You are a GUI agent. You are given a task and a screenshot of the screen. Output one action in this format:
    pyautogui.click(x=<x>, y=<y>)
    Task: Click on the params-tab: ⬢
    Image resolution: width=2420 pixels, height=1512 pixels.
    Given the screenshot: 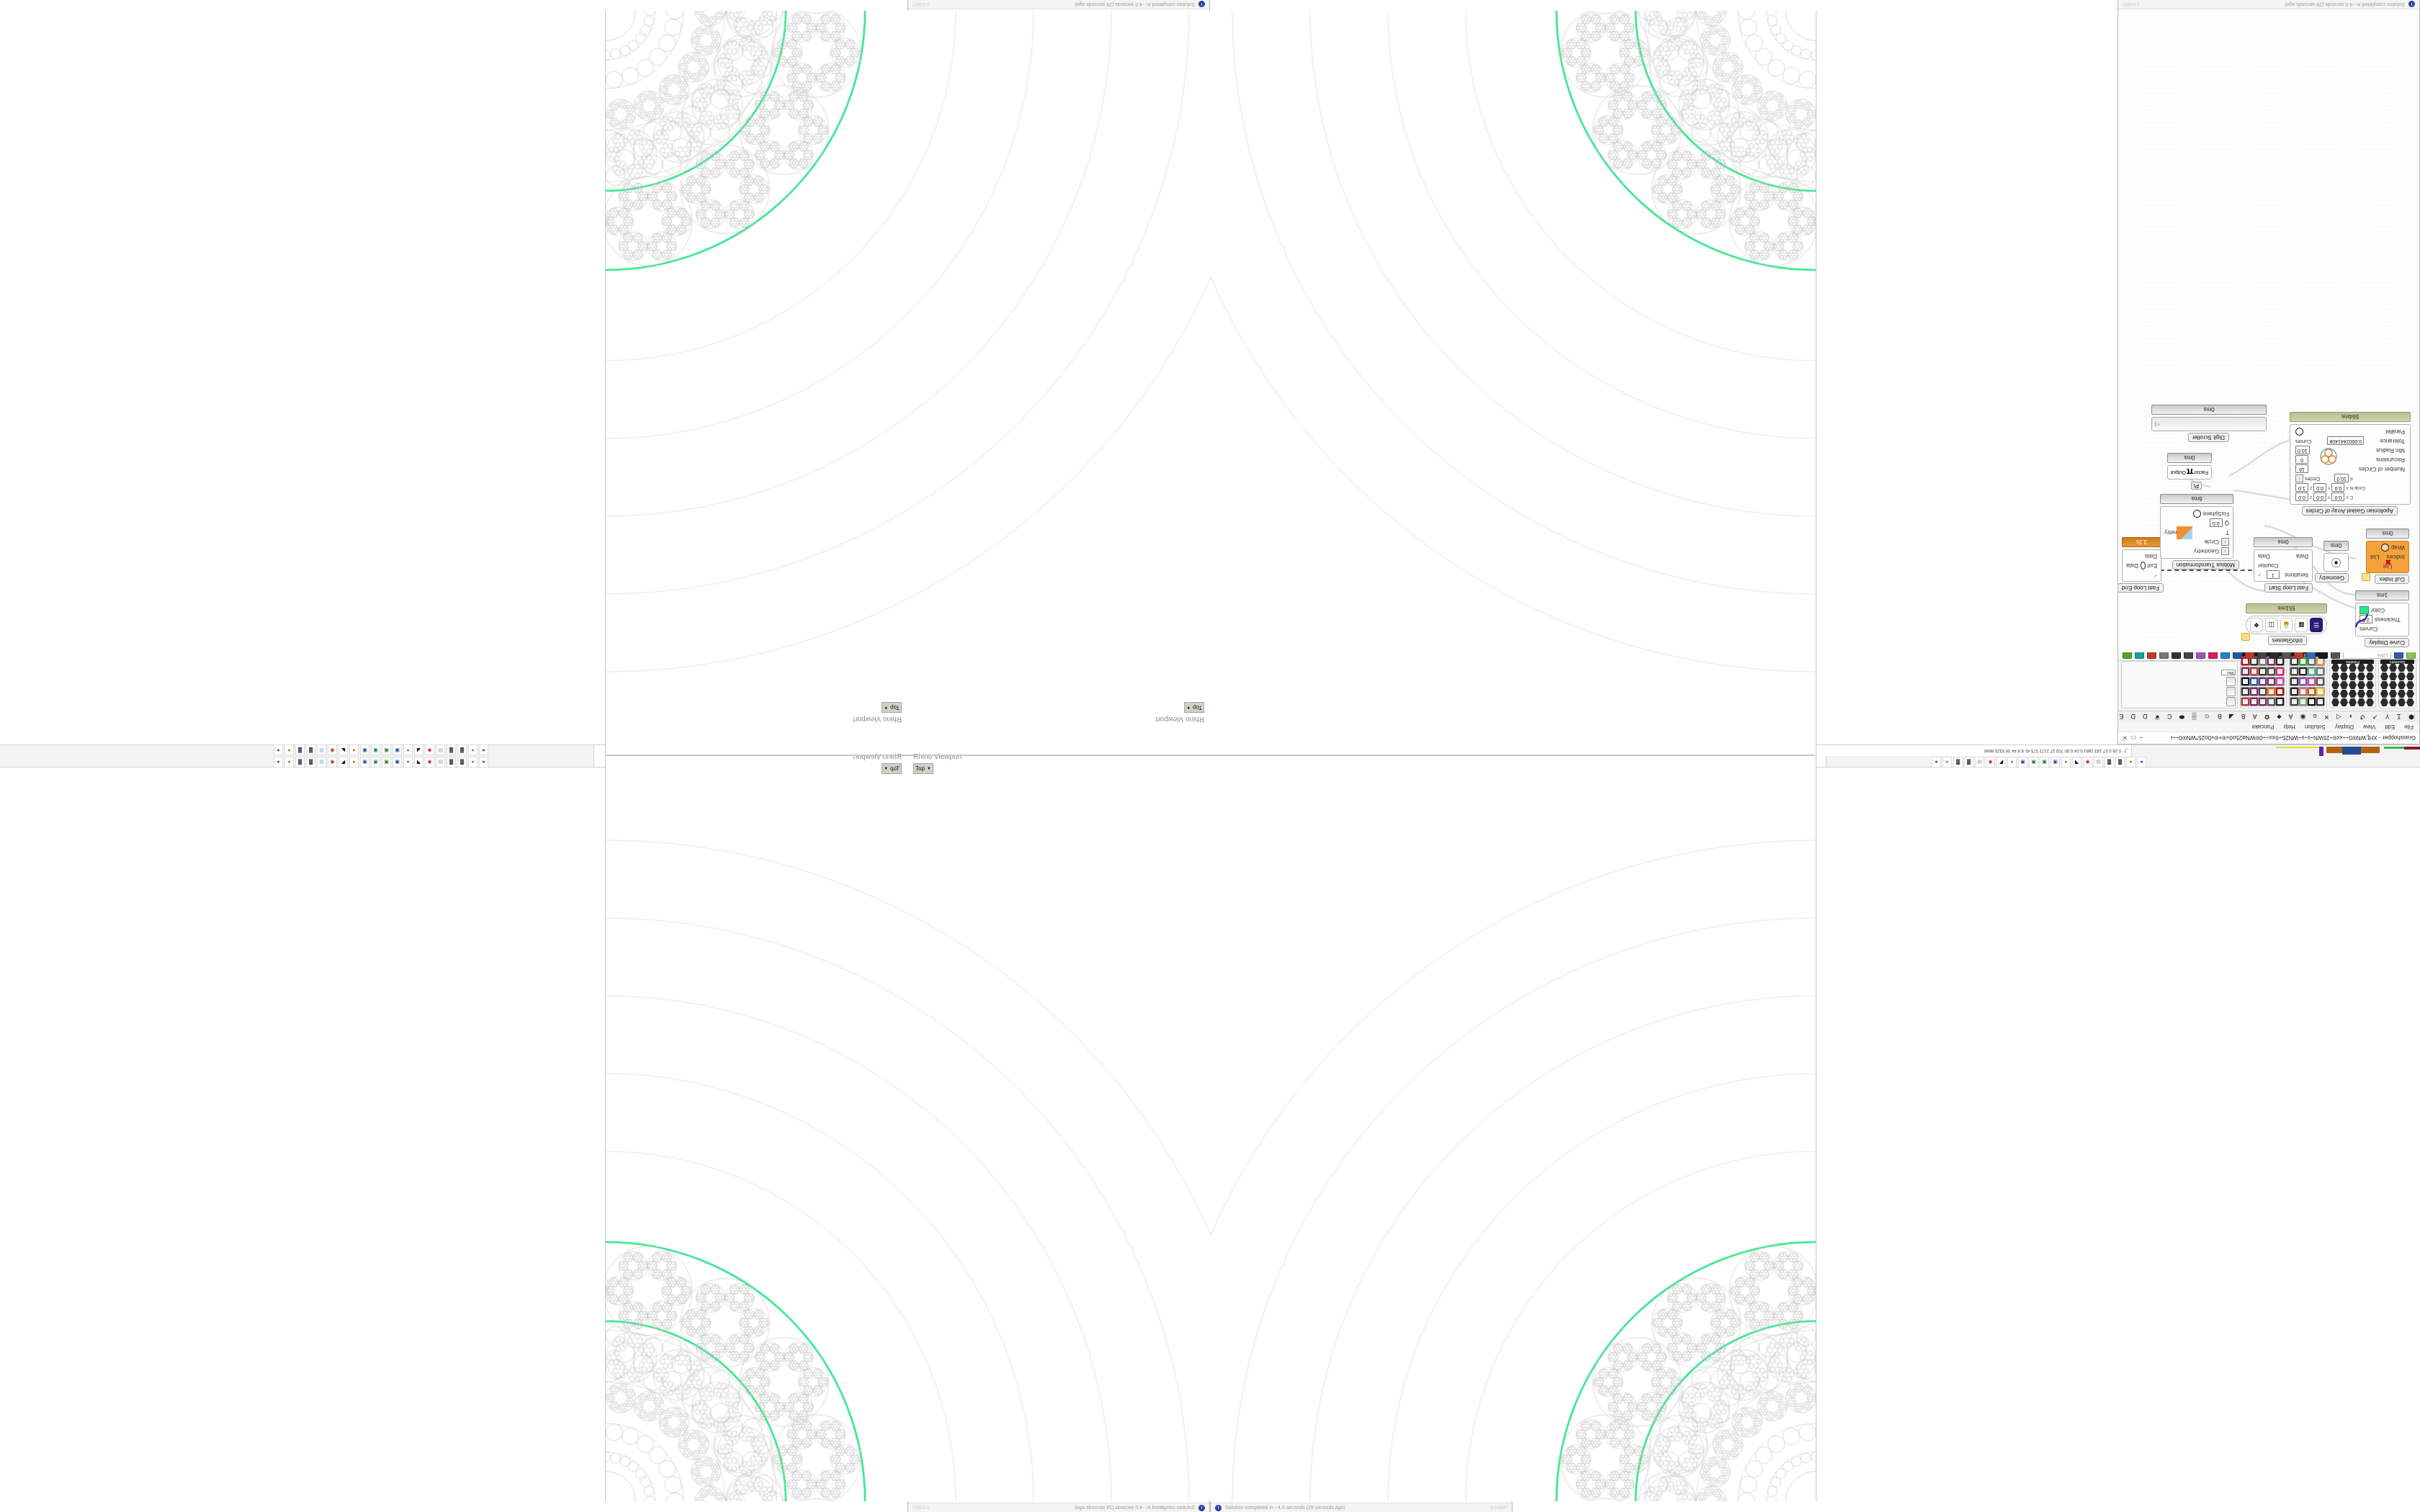 What is the action you would take?
    pyautogui.click(x=2411, y=716)
    